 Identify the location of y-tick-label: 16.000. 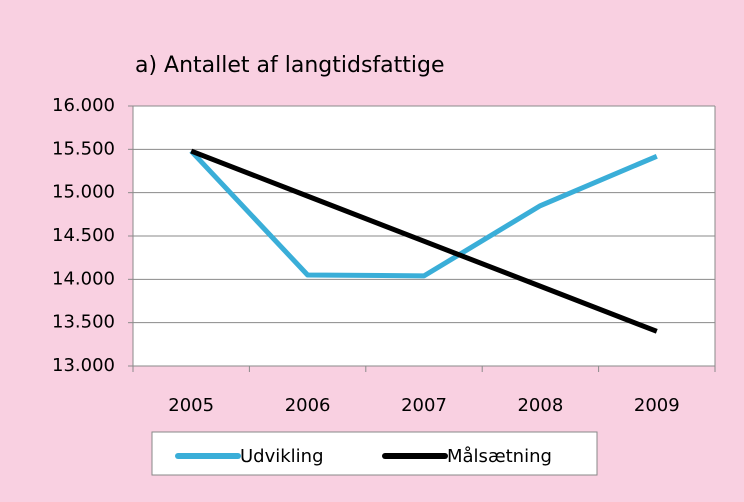
(83, 105).